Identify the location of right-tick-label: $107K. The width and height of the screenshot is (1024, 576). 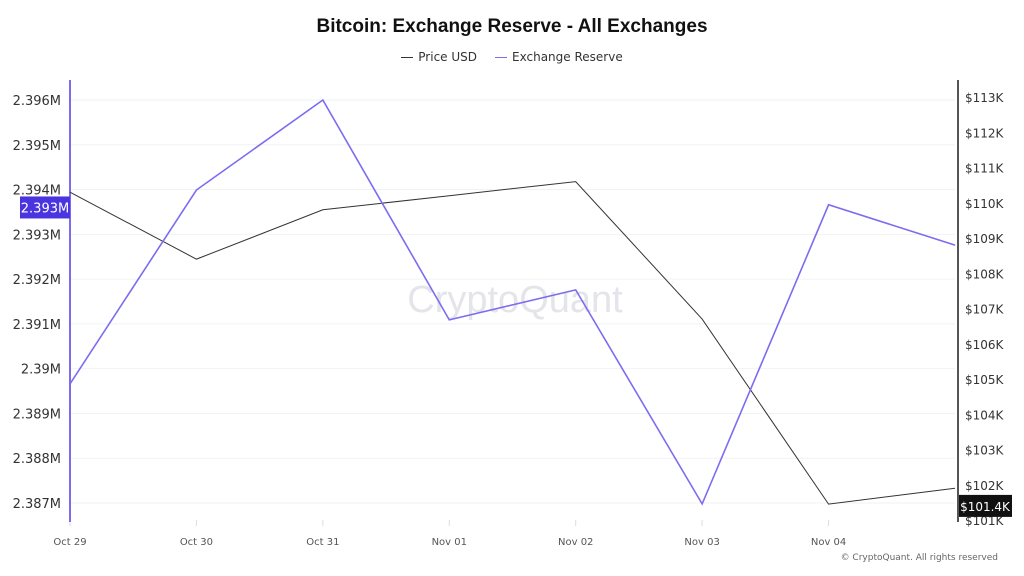
(985, 310).